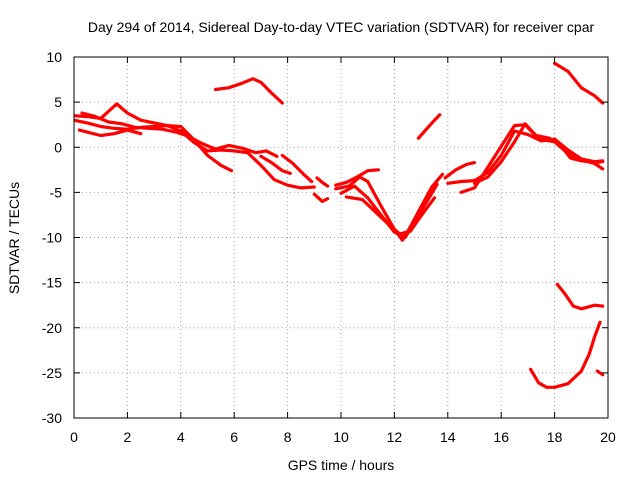  Describe the element at coordinates (52, 328) in the screenshot. I see `y-tick-label: -20` at that location.